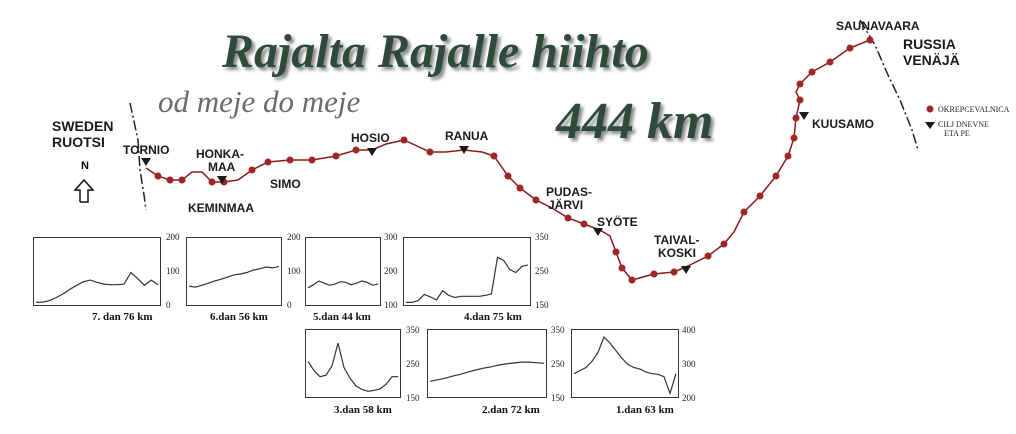  What do you see at coordinates (370, 138) in the screenshot?
I see `place-hosio: HOSIO` at bounding box center [370, 138].